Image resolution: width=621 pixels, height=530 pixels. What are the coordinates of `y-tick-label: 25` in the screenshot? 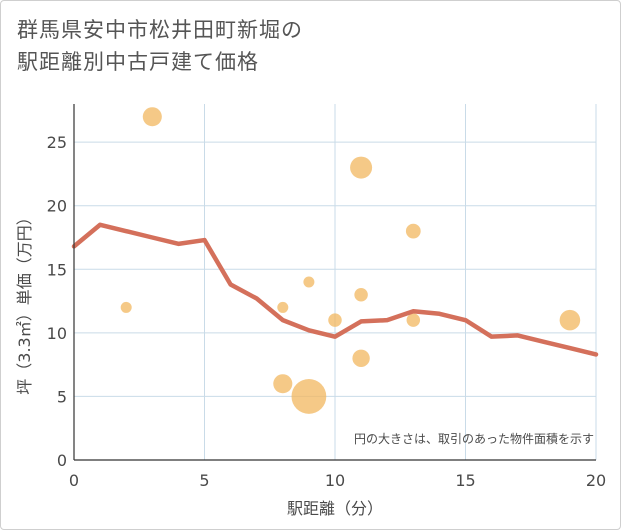 It's located at (57, 142).